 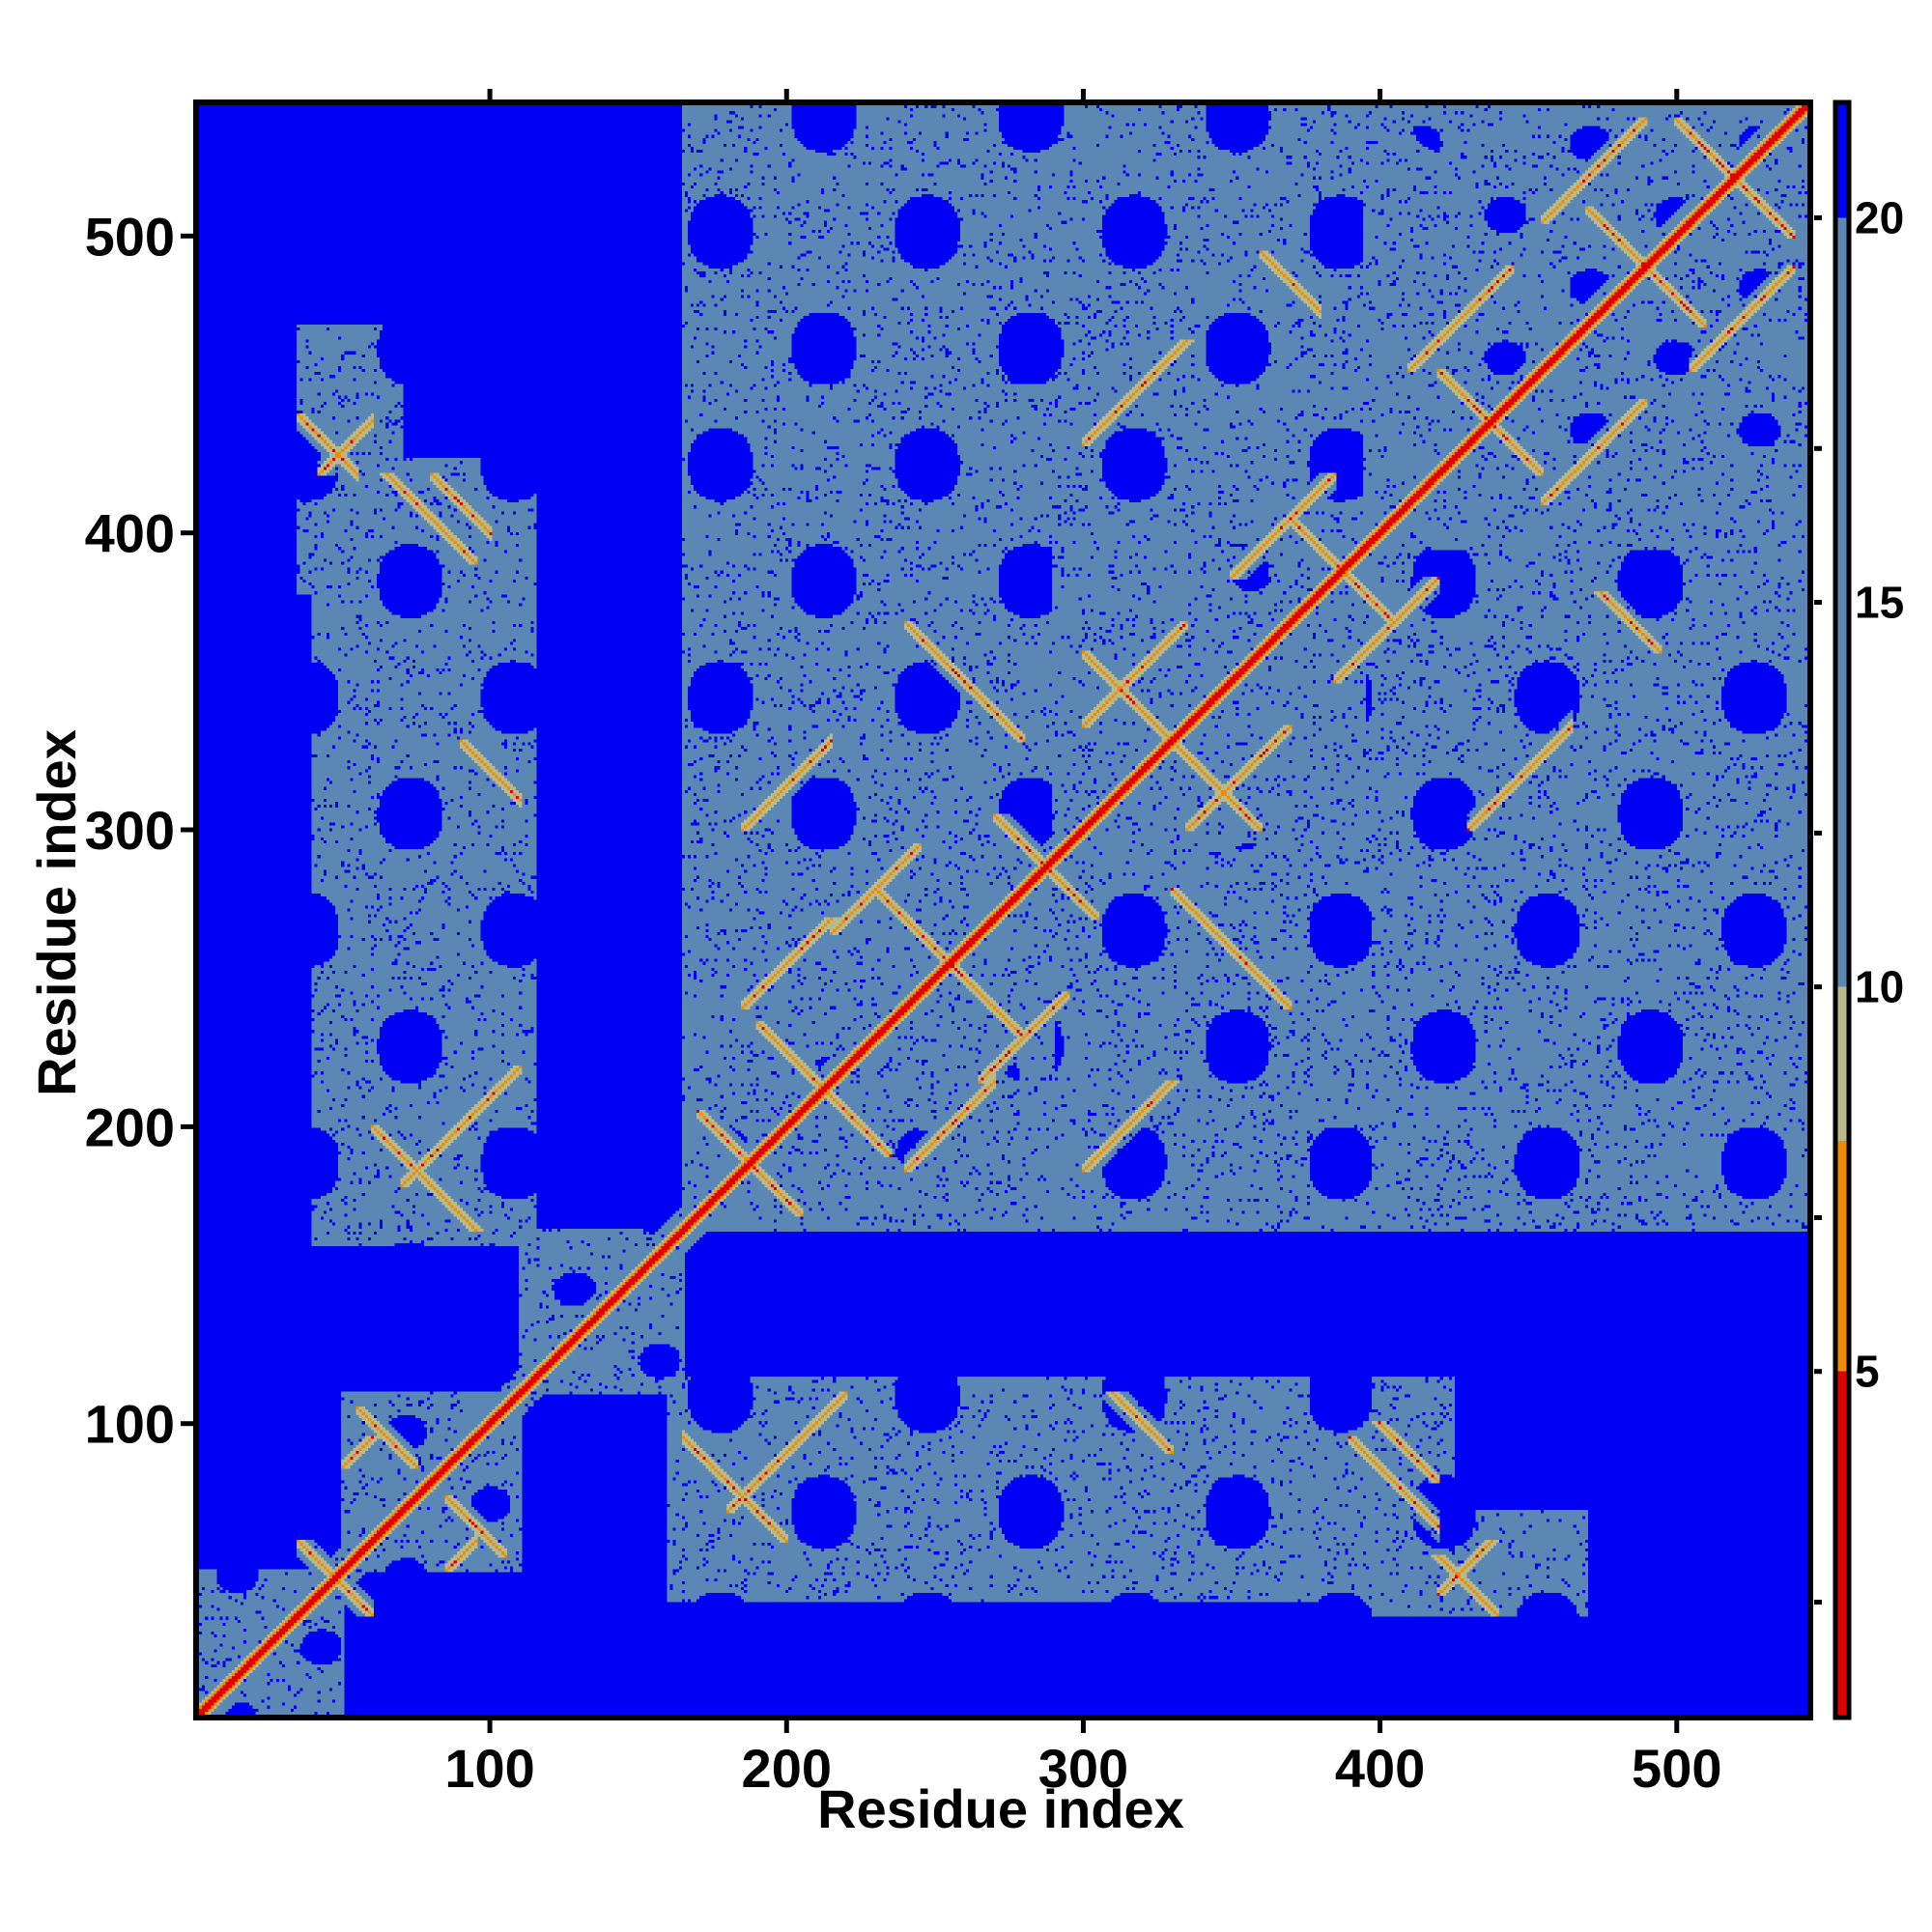 I want to click on colorbar-tick-label: 15, so click(x=1879, y=603).